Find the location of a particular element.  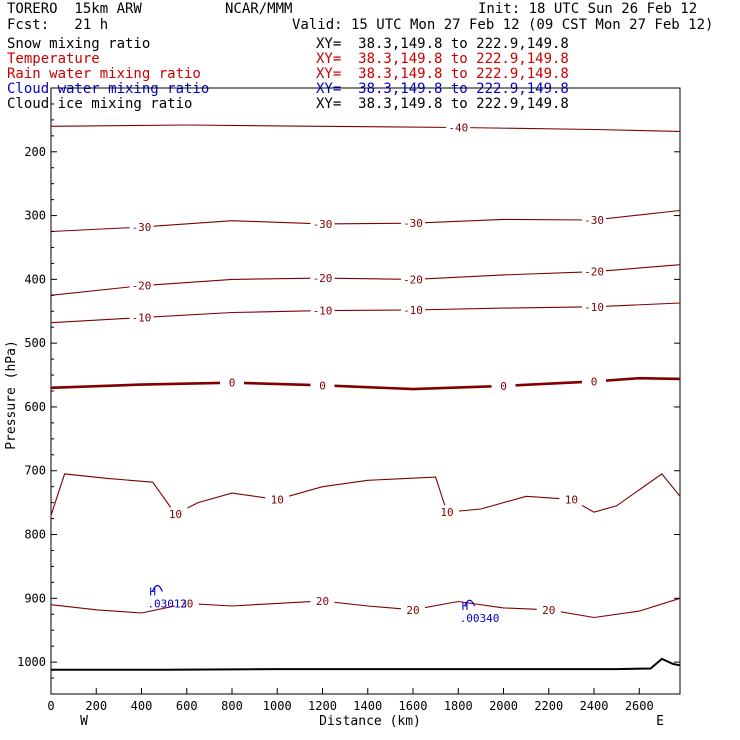

legend-xy-cloud-ice: XY= 38.3,149.8 to 222.9,149.8 is located at coordinates (442, 104).